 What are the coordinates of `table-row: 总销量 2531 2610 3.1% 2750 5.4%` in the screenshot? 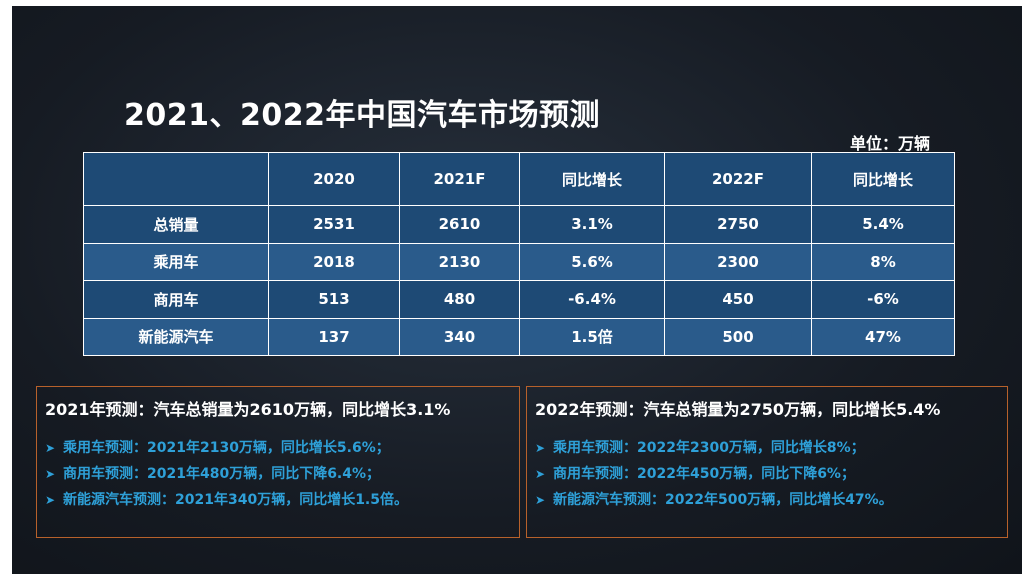 It's located at (519, 224).